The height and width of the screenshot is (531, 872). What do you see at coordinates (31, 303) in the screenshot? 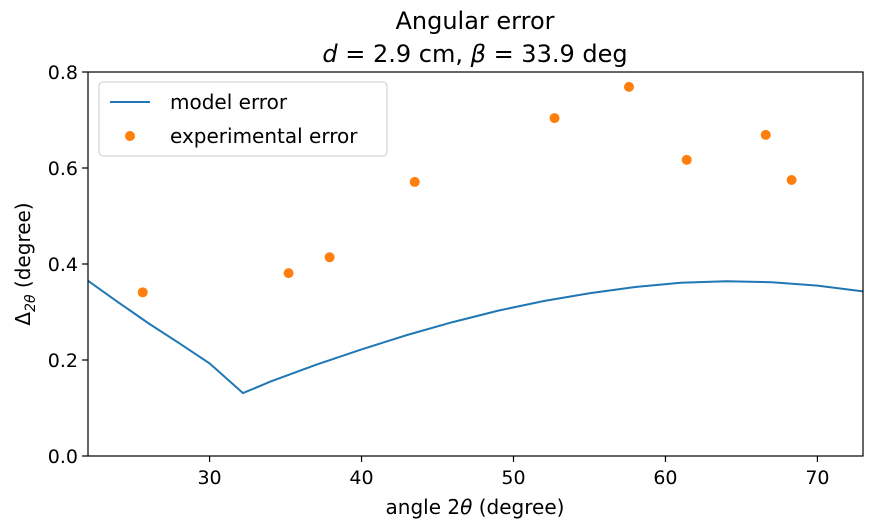
I see `y-label-sub: 2θ` at bounding box center [31, 303].